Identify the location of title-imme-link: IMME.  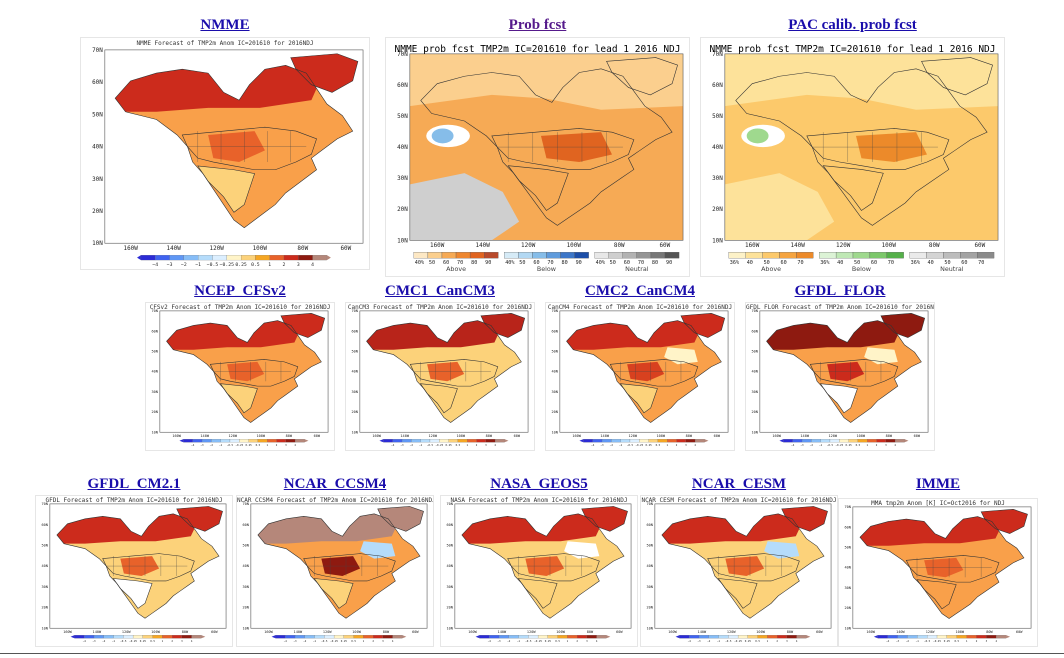
(938, 484).